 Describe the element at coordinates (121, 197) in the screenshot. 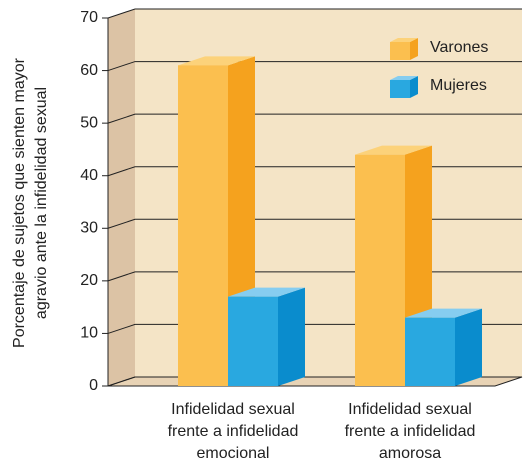

I see `left-wall` at that location.